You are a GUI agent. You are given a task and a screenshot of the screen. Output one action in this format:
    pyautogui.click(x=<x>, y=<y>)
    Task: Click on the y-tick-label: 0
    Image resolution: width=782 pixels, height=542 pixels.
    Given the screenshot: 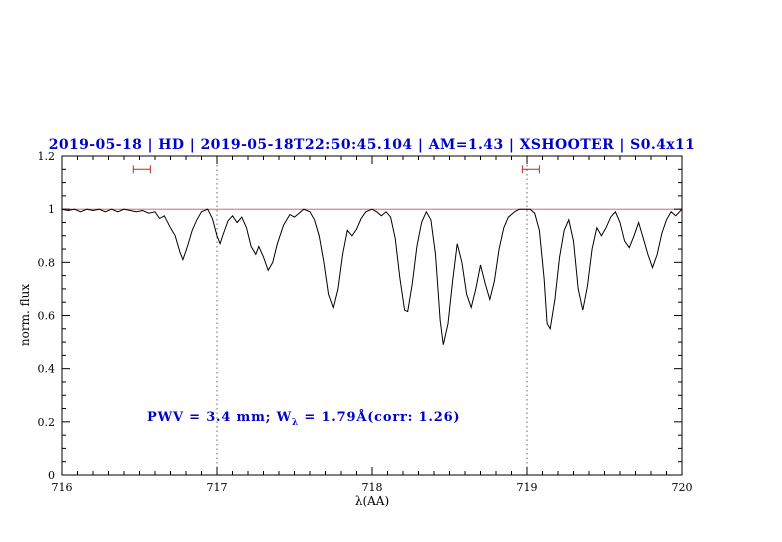 What is the action you would take?
    pyautogui.click(x=51, y=475)
    